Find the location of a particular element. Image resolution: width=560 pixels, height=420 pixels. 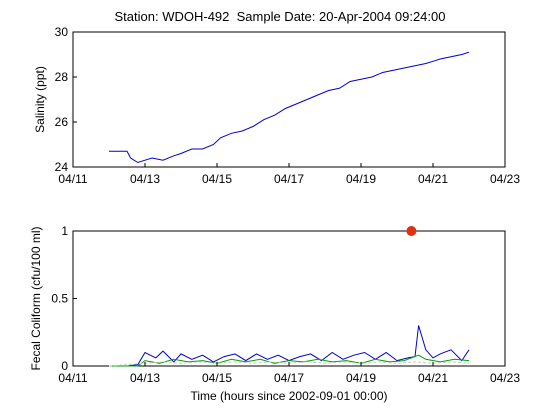

fecal-x-tick-label-0: 04/11 is located at coordinates (72, 378).